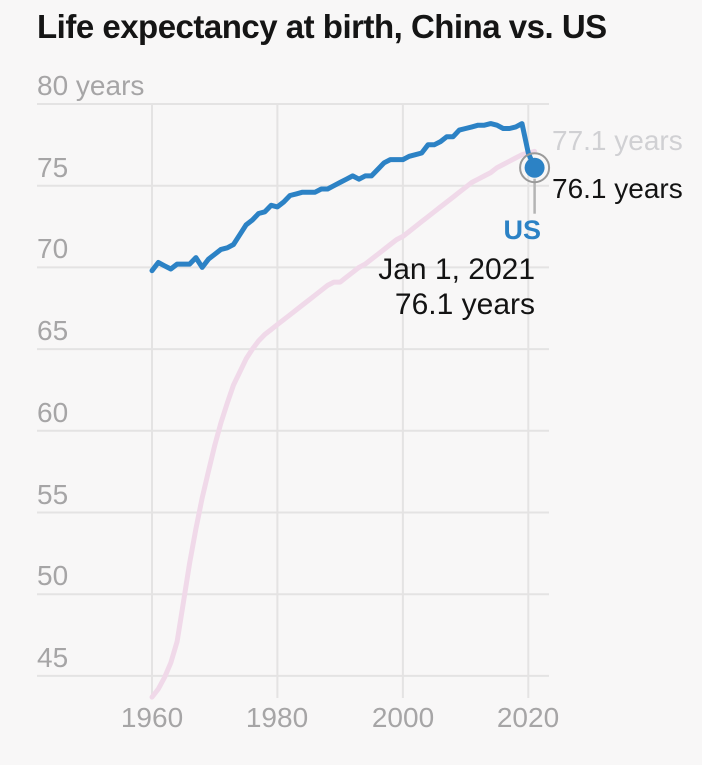 This screenshot has width=702, height=765. I want to click on y-axis-tick-label: 80 years, so click(91, 85).